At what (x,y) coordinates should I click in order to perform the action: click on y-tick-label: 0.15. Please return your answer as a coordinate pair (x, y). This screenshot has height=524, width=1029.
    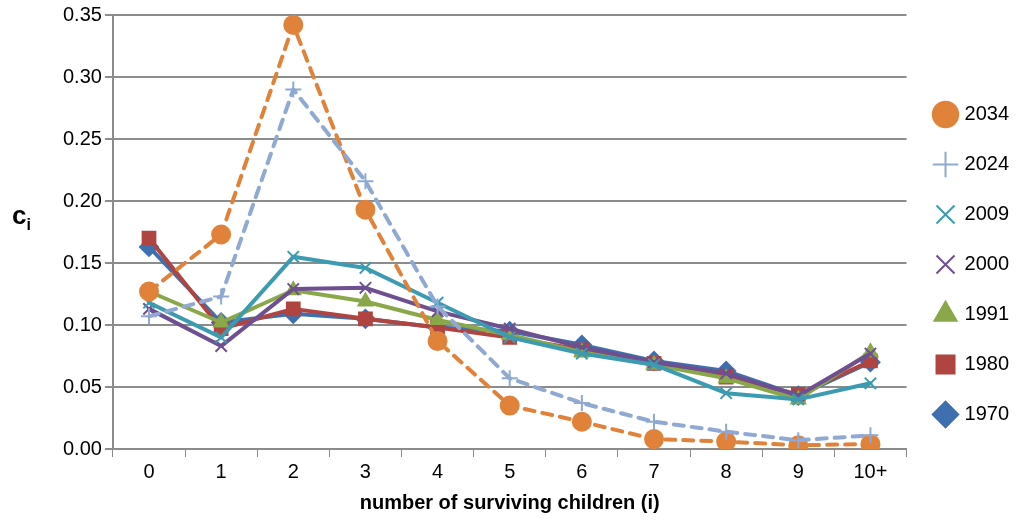
    Looking at the image, I should click on (82, 261).